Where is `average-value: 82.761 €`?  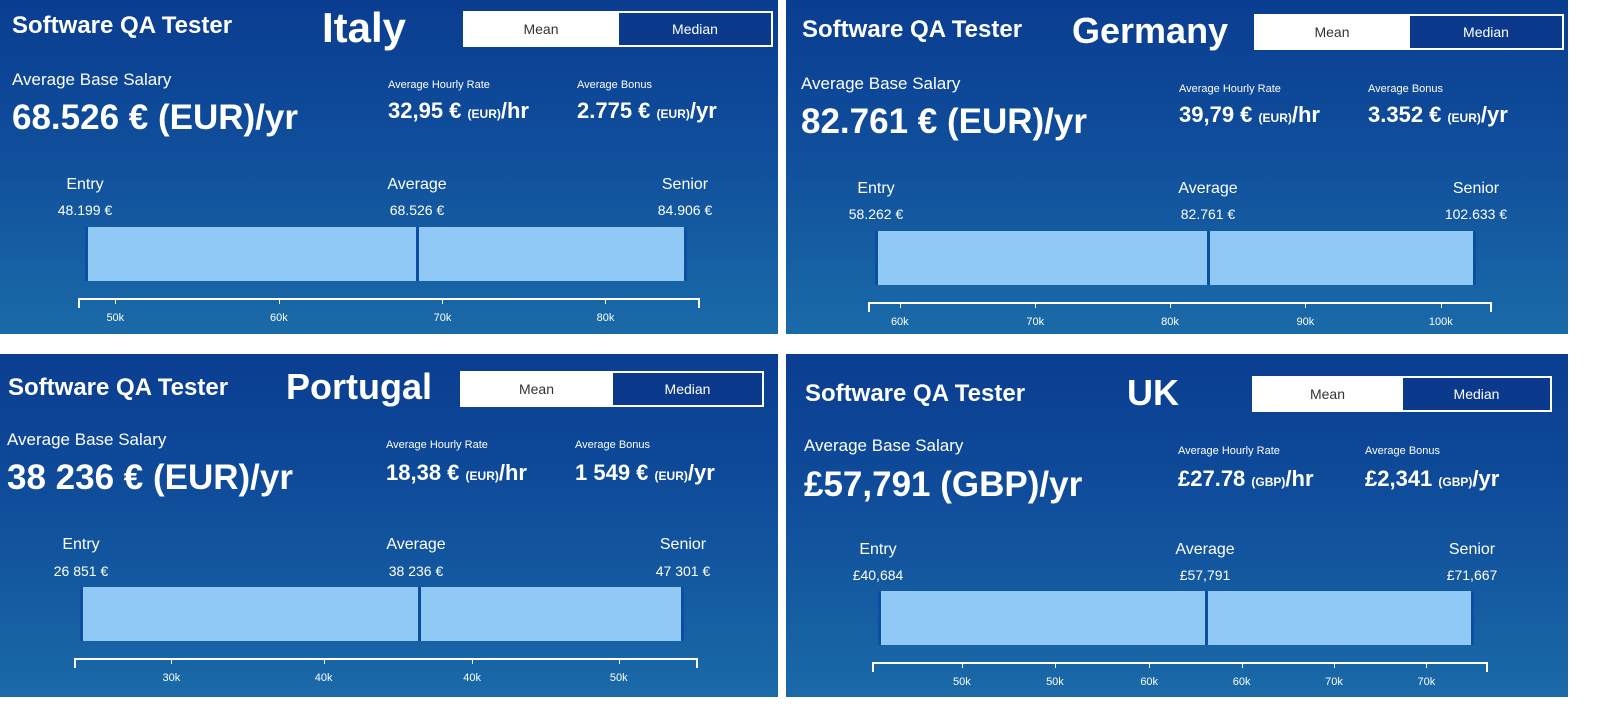
average-value: 82.761 € is located at coordinates (1208, 214).